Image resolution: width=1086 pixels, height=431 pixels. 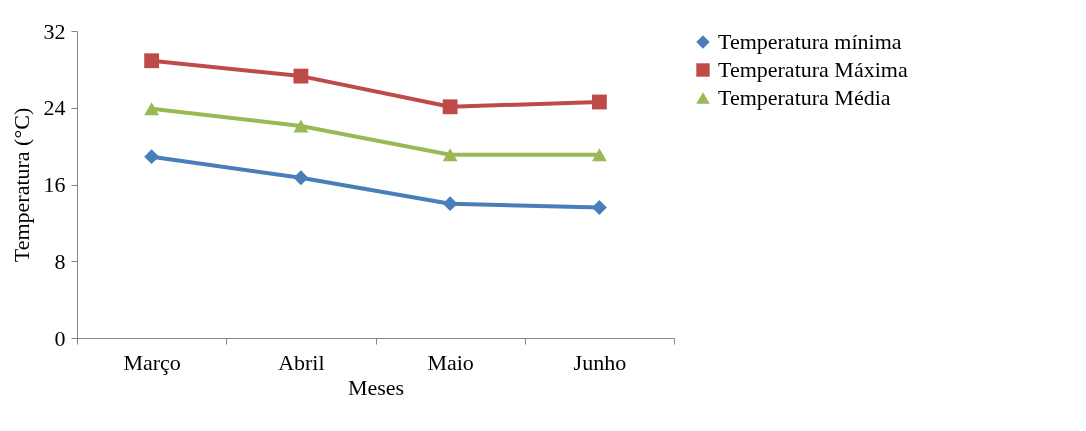 What do you see at coordinates (21, 185) in the screenshot?
I see `y-axis-title: Temperatura (°C)` at bounding box center [21, 185].